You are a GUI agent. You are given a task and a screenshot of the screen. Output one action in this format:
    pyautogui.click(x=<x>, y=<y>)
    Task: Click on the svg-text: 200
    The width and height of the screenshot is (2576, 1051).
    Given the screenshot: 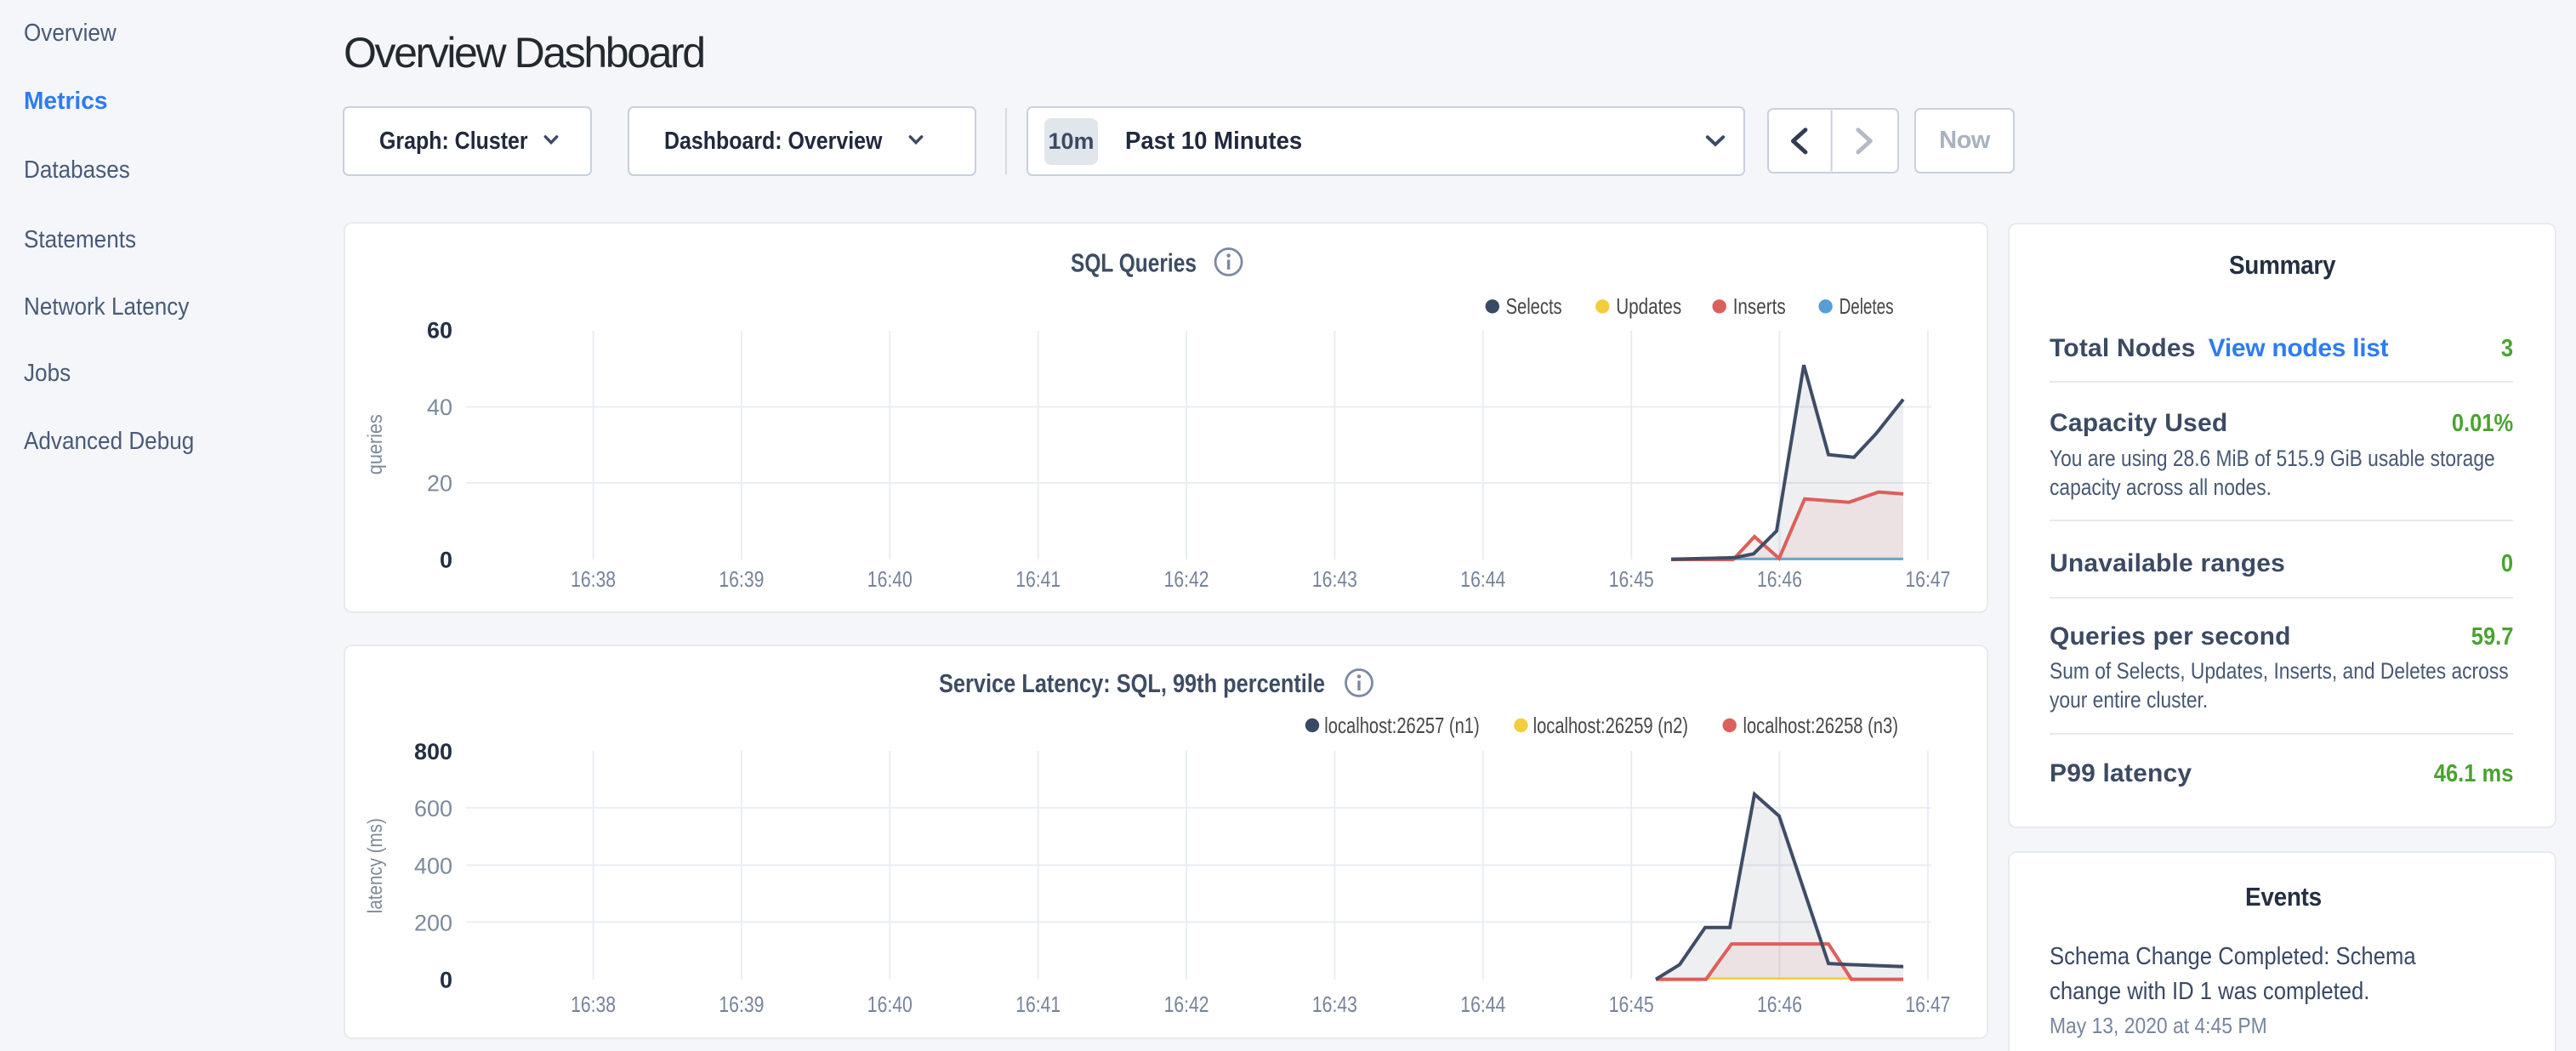 What is the action you would take?
    pyautogui.click(x=433, y=923)
    